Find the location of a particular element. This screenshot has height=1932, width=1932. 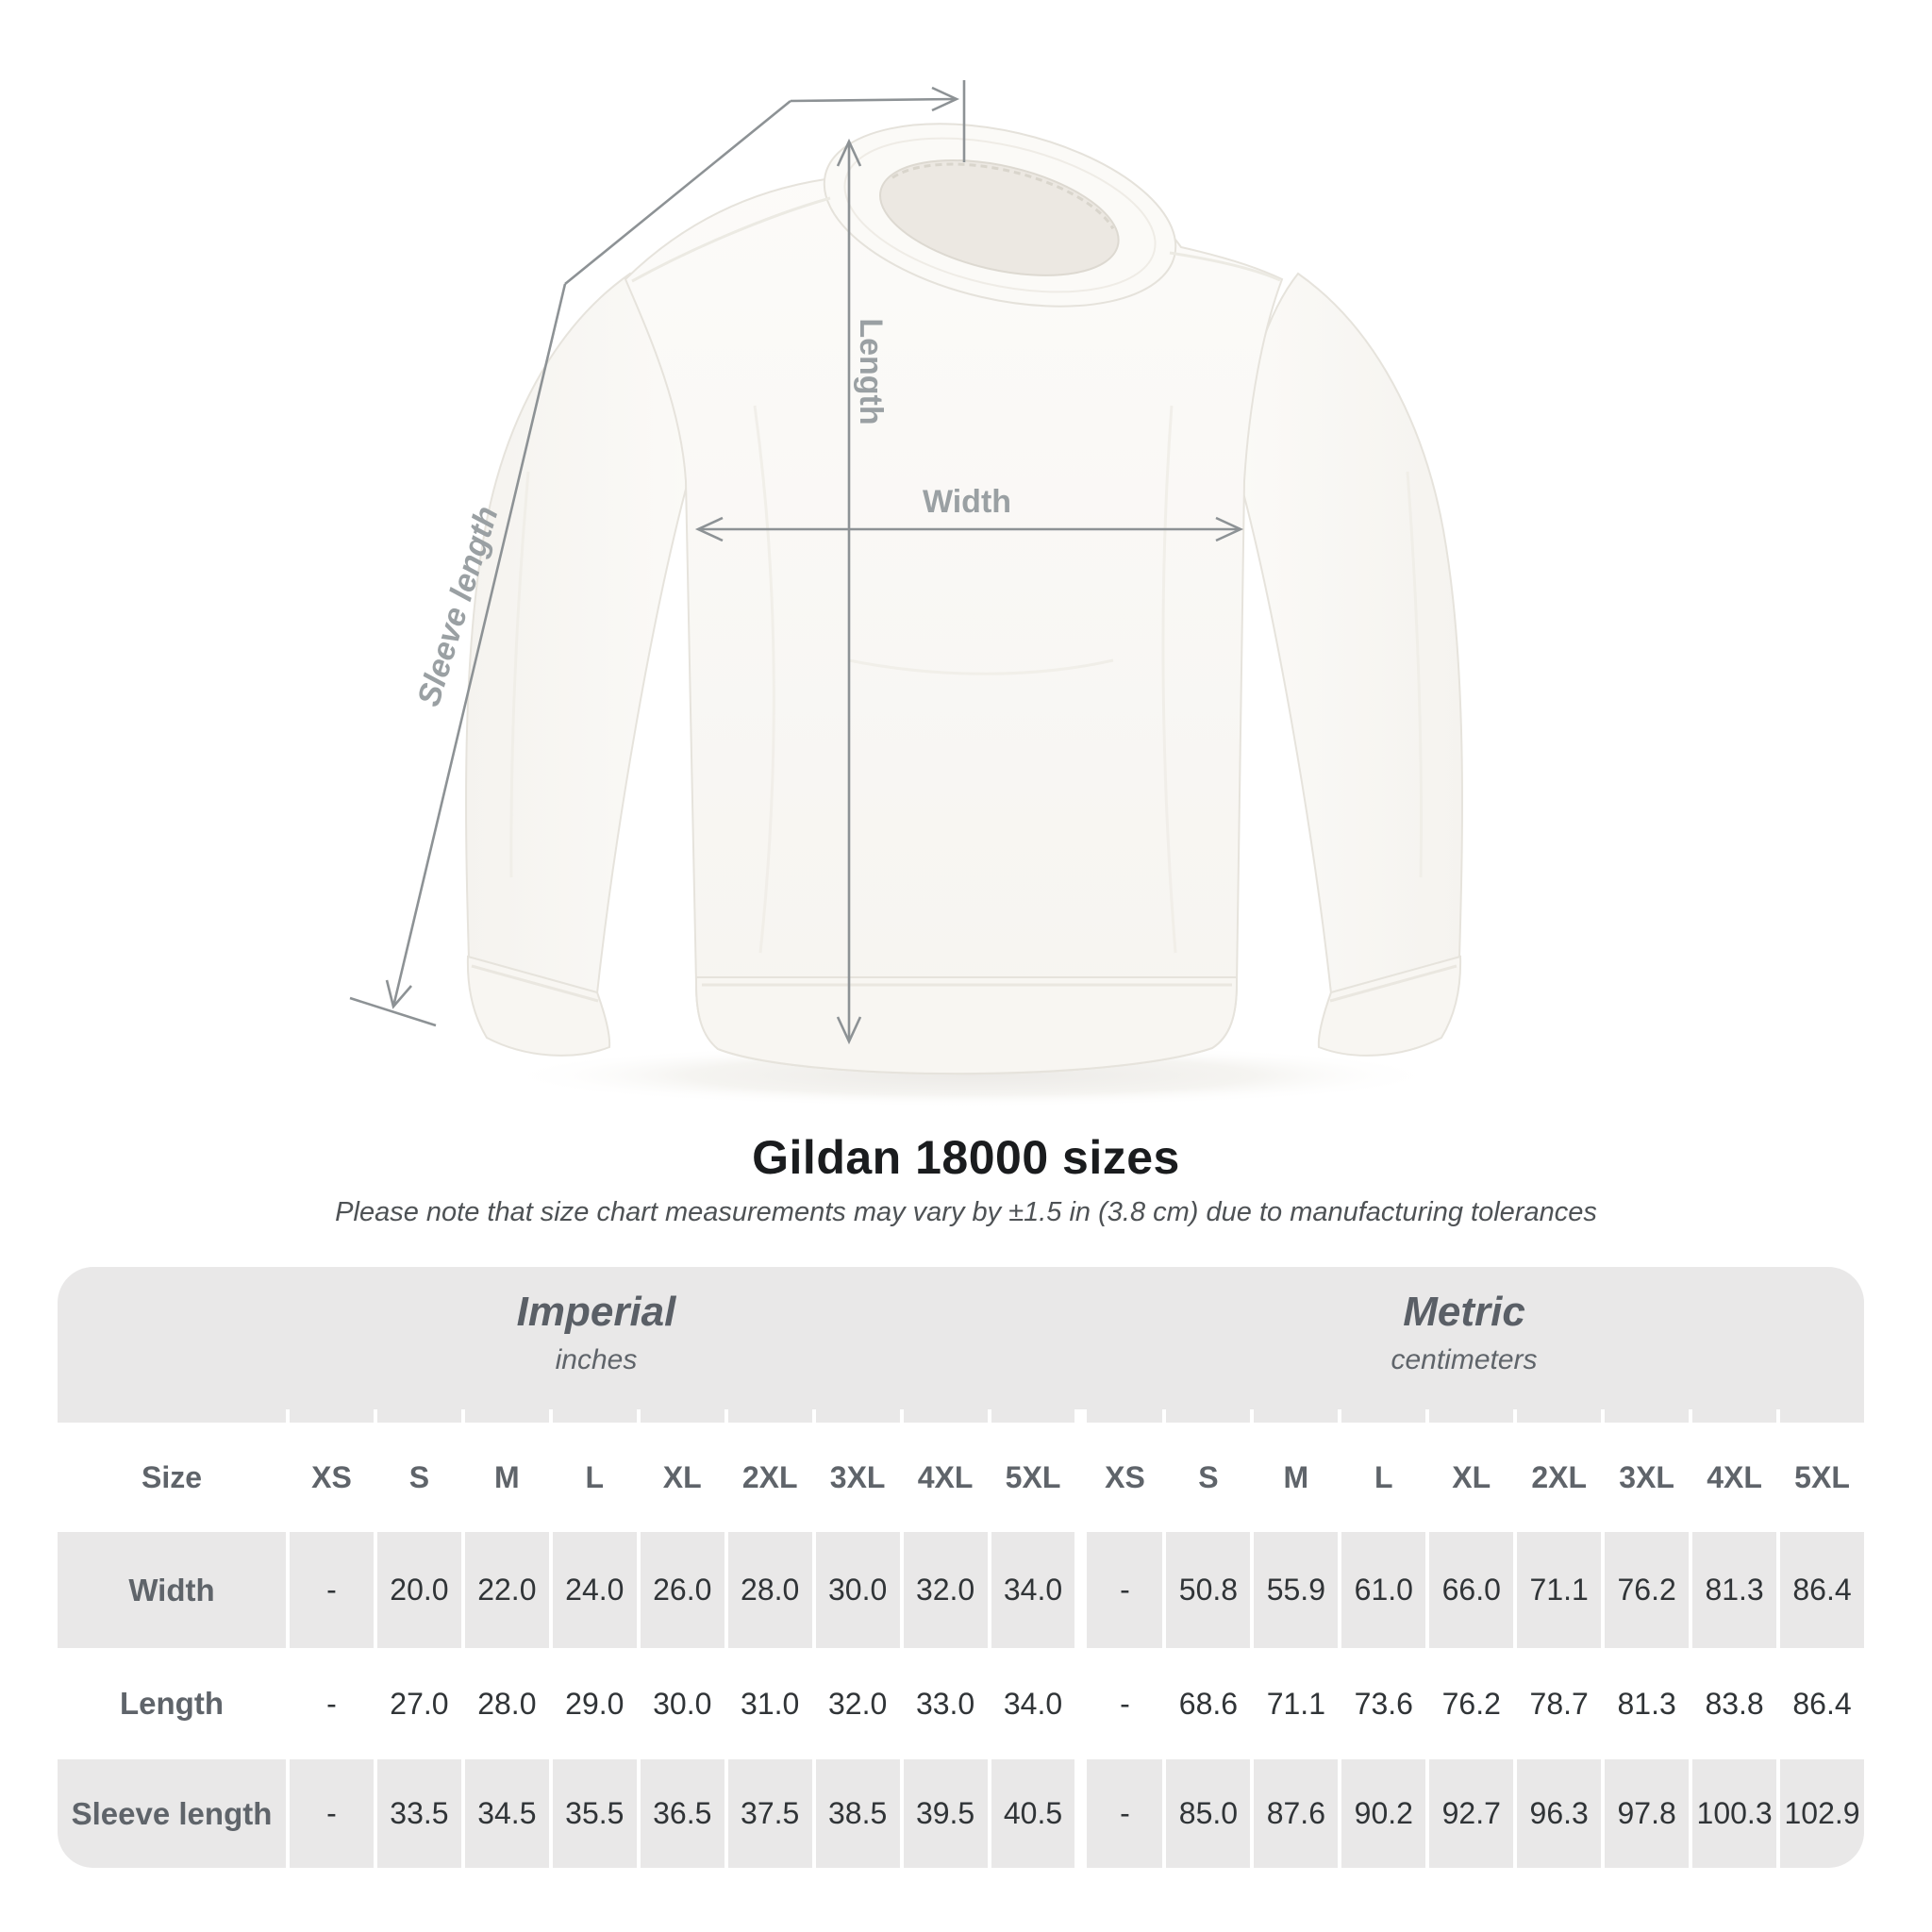

cell-width-imperial-s: 20.0 is located at coordinates (417, 1590).